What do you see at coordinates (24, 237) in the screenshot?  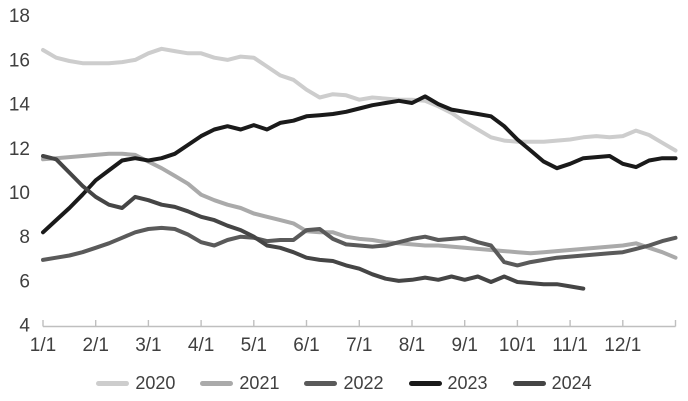 I see `y-axis-label: 8` at bounding box center [24, 237].